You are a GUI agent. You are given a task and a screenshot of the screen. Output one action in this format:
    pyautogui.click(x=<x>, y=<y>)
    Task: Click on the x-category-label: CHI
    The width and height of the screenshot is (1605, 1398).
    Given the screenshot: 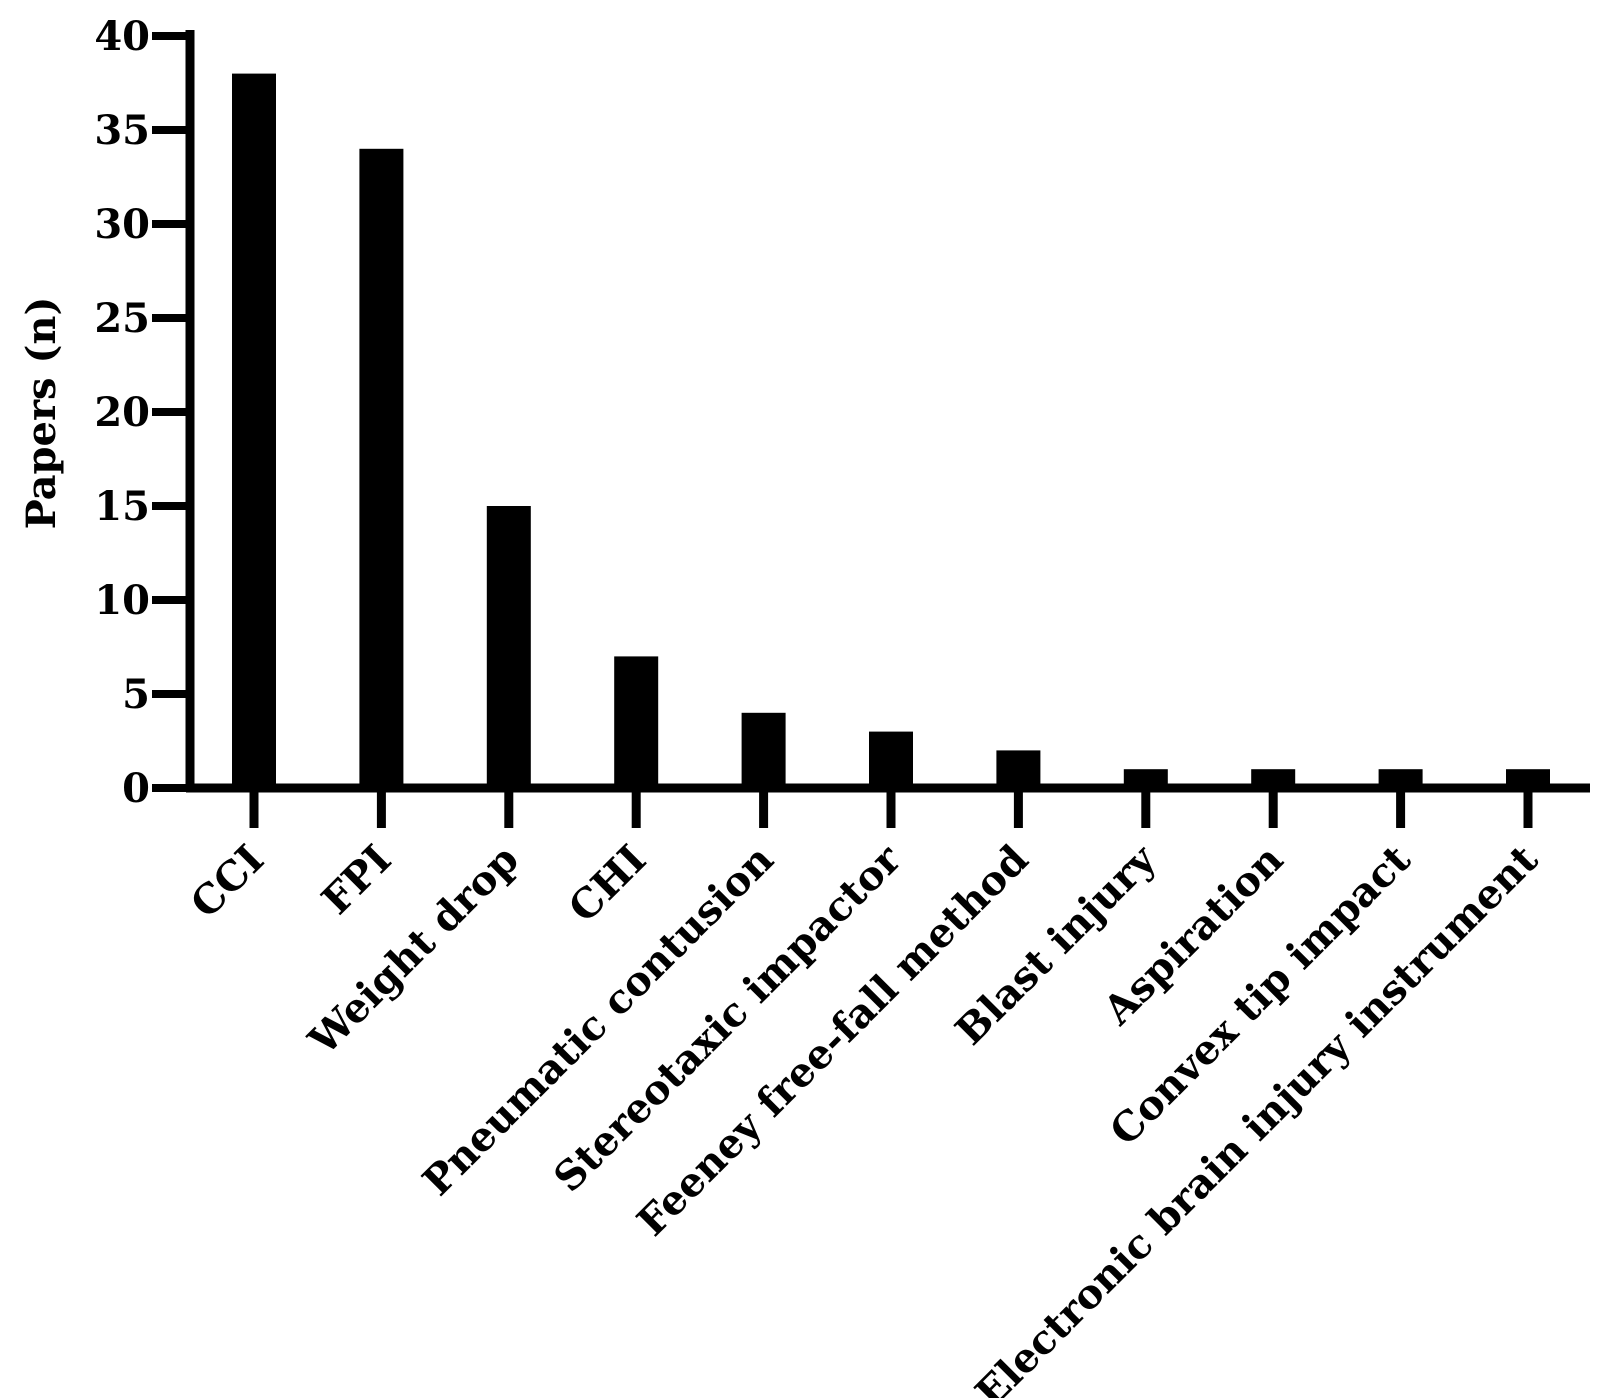 What is the action you would take?
    pyautogui.click(x=608, y=884)
    